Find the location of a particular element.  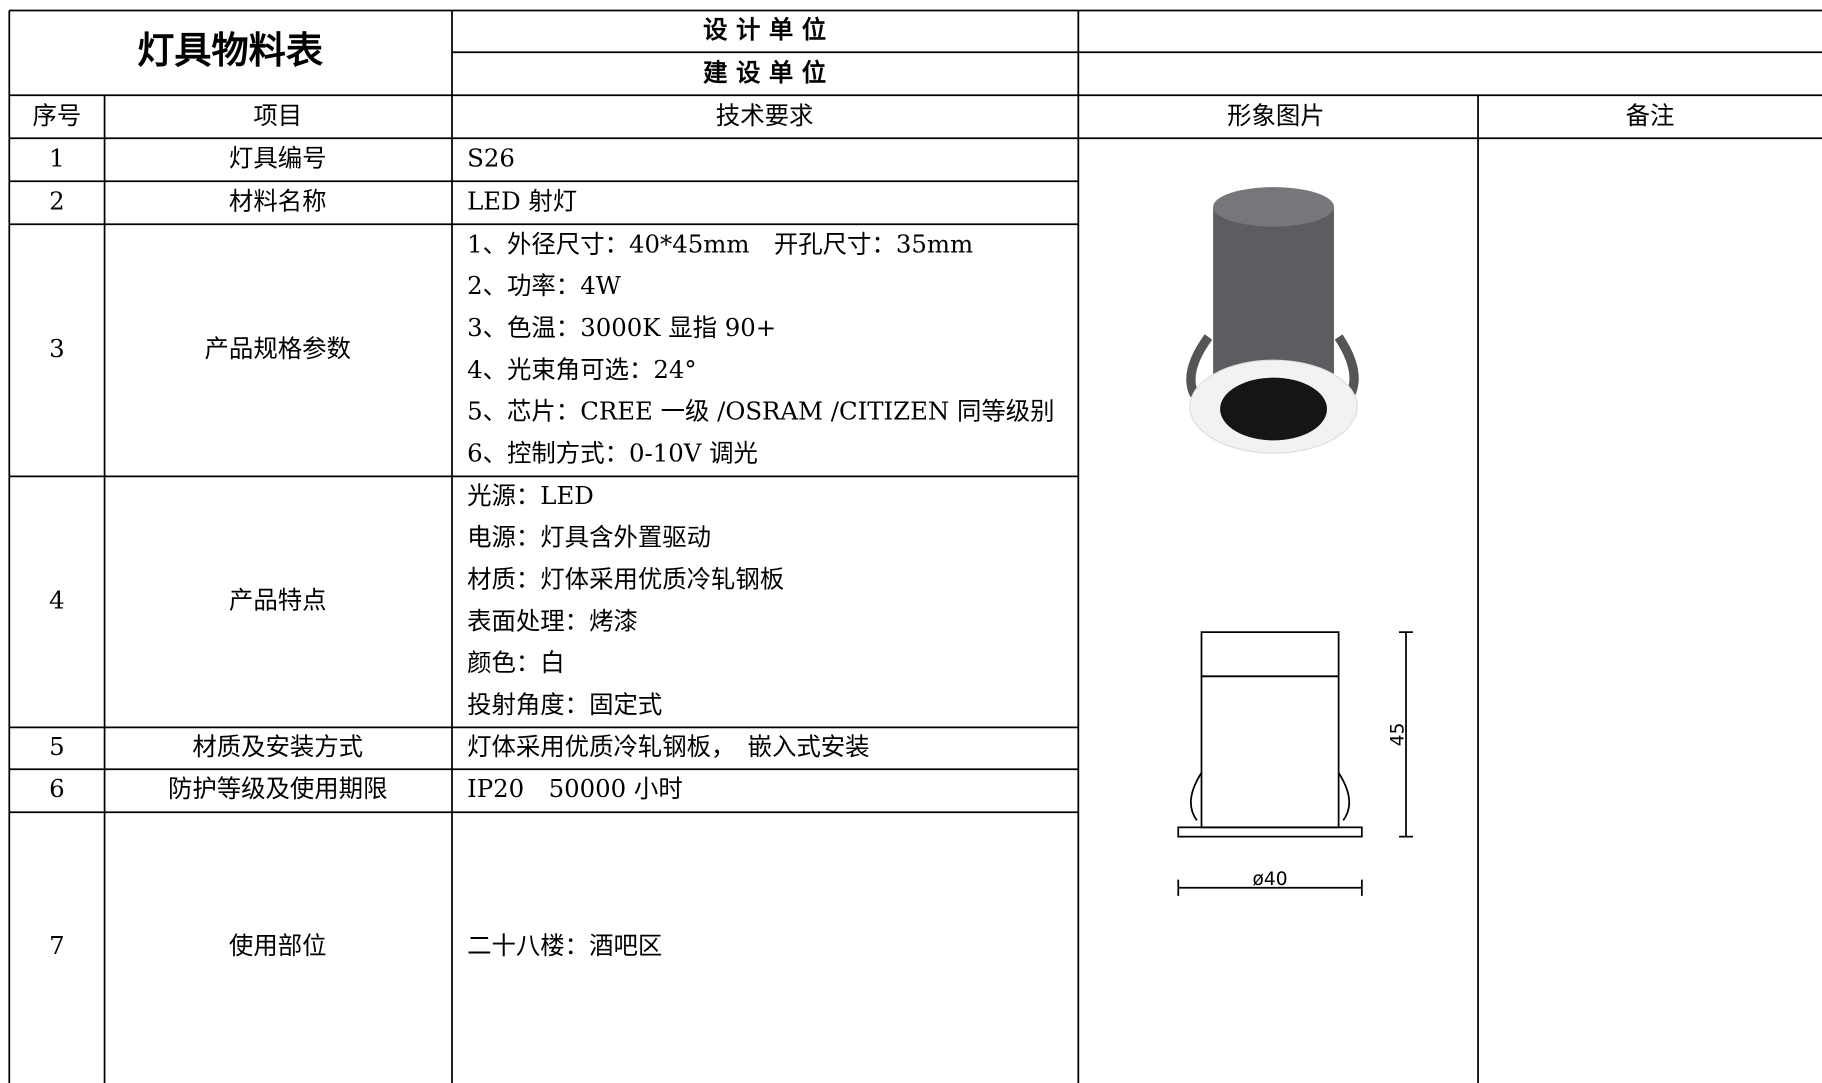

column-header: 形象图片 is located at coordinates (1276, 115).